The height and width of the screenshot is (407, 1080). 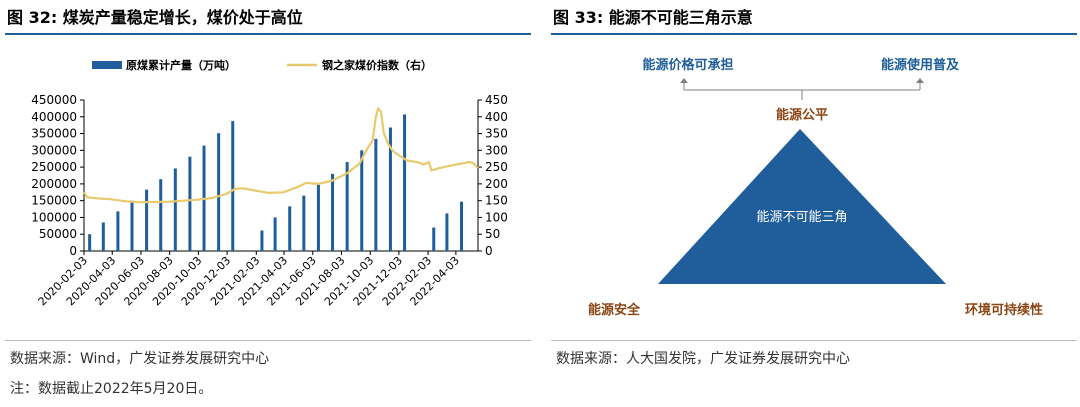 I want to click on y-right-tick-label: 150, so click(x=496, y=201).